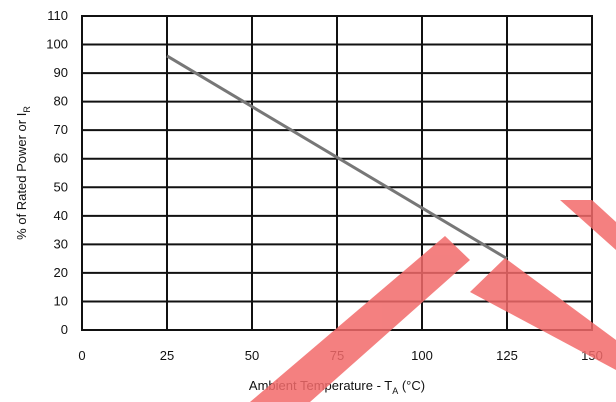  What do you see at coordinates (61, 72) in the screenshot?
I see `y-tick-label: 90` at bounding box center [61, 72].